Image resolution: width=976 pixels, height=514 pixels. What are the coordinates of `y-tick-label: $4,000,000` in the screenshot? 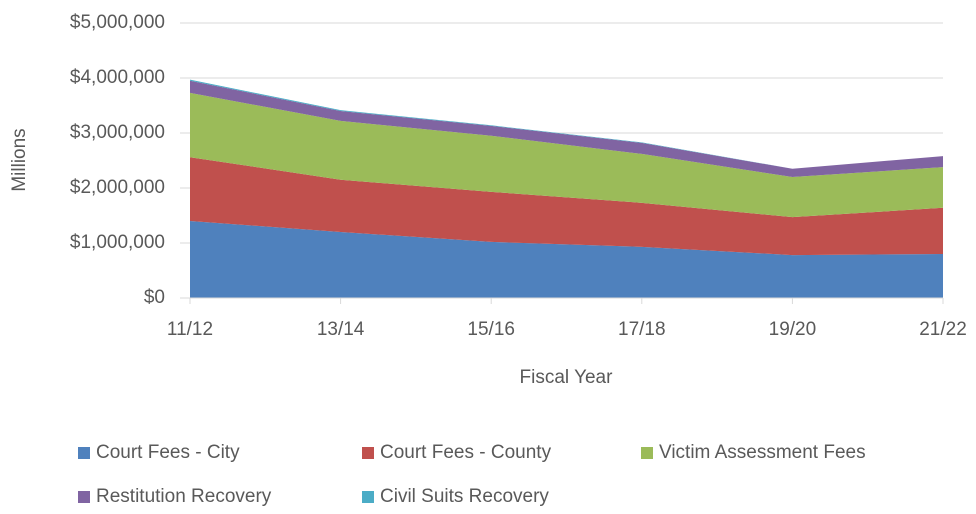 It's located at (117, 77).